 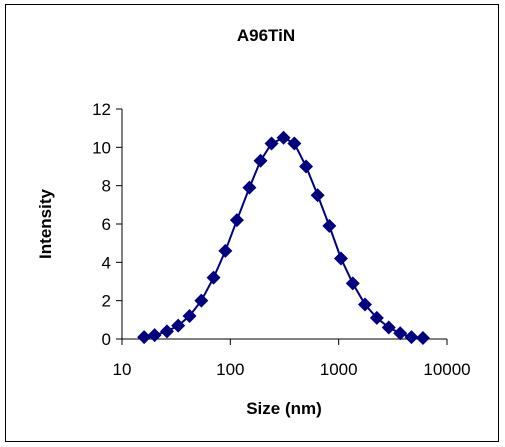 I want to click on x-tick-label: 100, so click(x=230, y=369).